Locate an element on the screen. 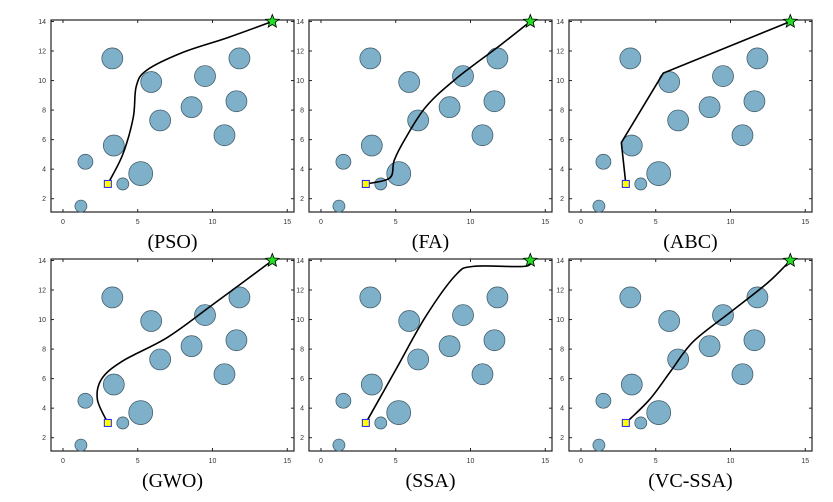 This screenshot has height=502, width=833. panel-caption: (FA) is located at coordinates (430, 242).